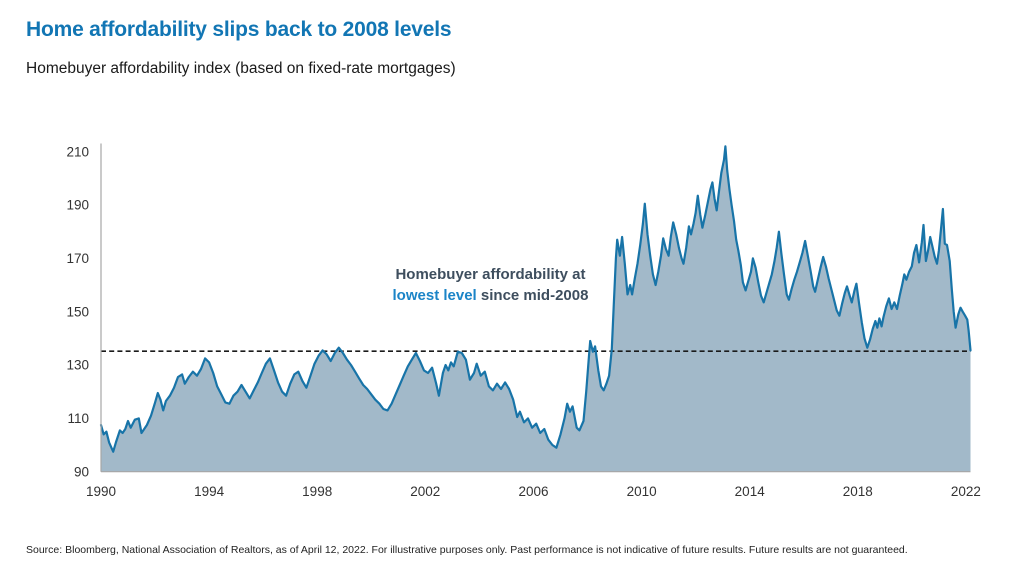  What do you see at coordinates (101, 491) in the screenshot?
I see `x-tick-label: 1990` at bounding box center [101, 491].